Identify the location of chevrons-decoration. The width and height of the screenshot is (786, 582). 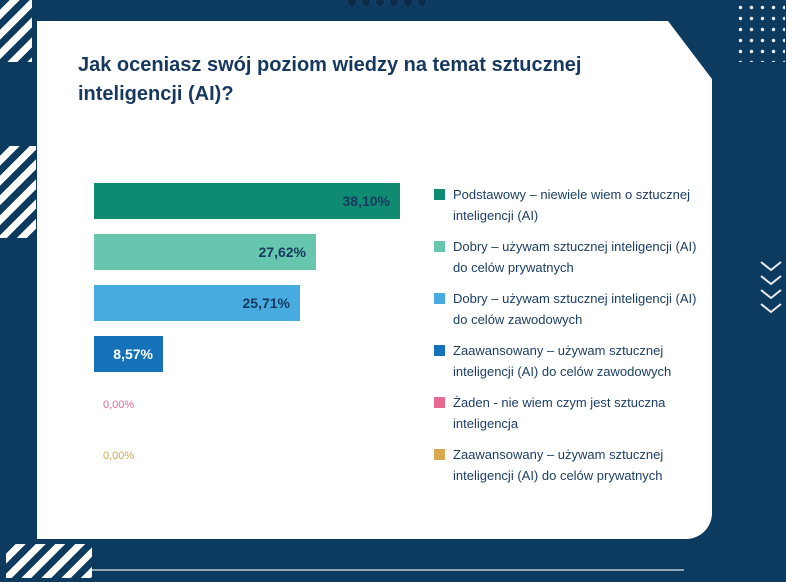
(771, 292).